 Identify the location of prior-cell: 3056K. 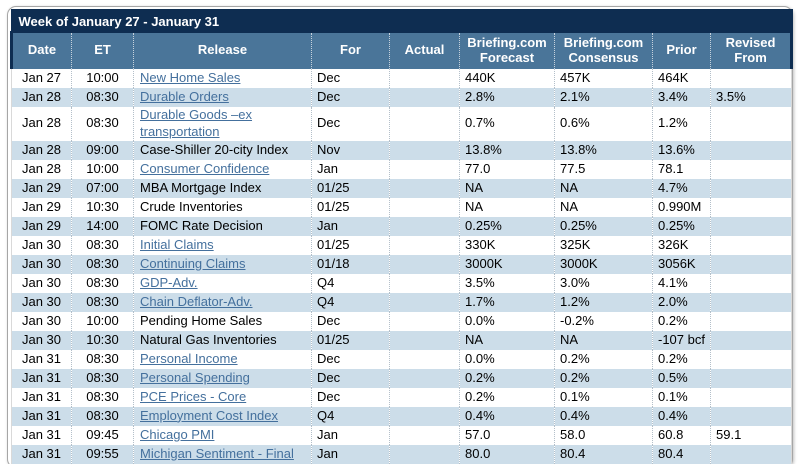
(681, 264).